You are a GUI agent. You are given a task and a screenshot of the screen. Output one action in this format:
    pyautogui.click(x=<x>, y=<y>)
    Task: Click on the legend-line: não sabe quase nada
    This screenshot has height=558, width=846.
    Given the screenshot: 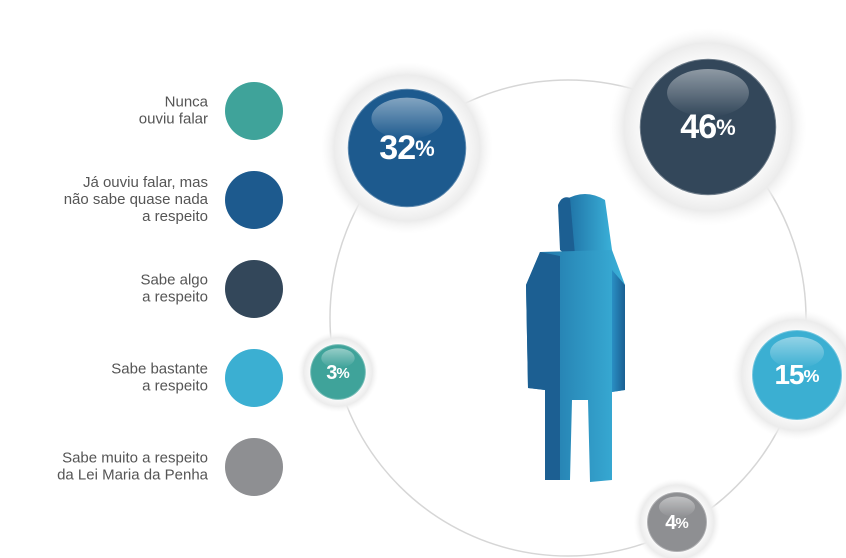 What is the action you would take?
    pyautogui.click(x=136, y=199)
    